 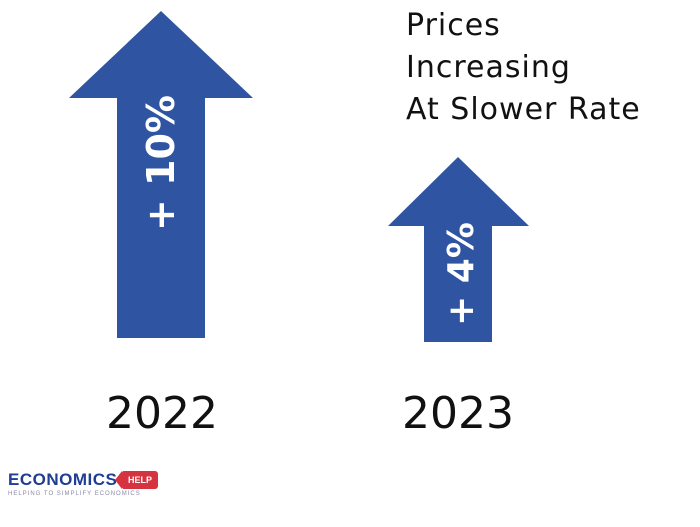 What do you see at coordinates (162, 413) in the screenshot?
I see `year-2022-label: 2022` at bounding box center [162, 413].